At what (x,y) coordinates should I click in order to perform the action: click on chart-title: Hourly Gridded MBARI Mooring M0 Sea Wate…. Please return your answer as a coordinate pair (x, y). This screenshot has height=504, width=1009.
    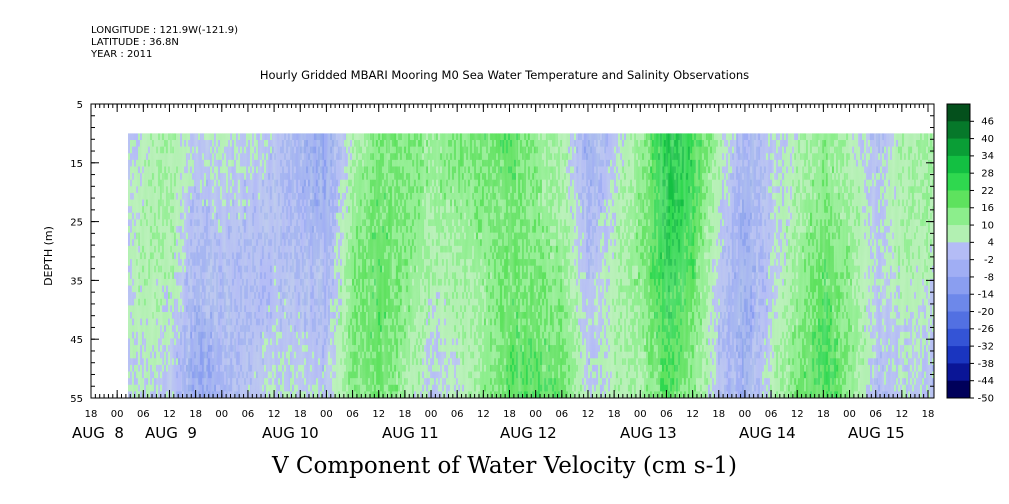
    Looking at the image, I should click on (504, 75).